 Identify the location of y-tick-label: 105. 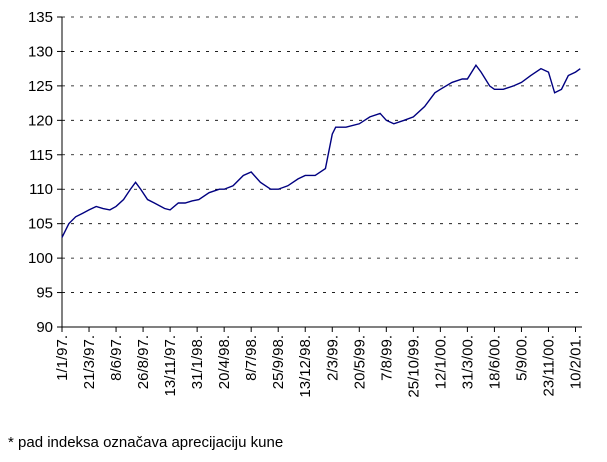
(40, 224).